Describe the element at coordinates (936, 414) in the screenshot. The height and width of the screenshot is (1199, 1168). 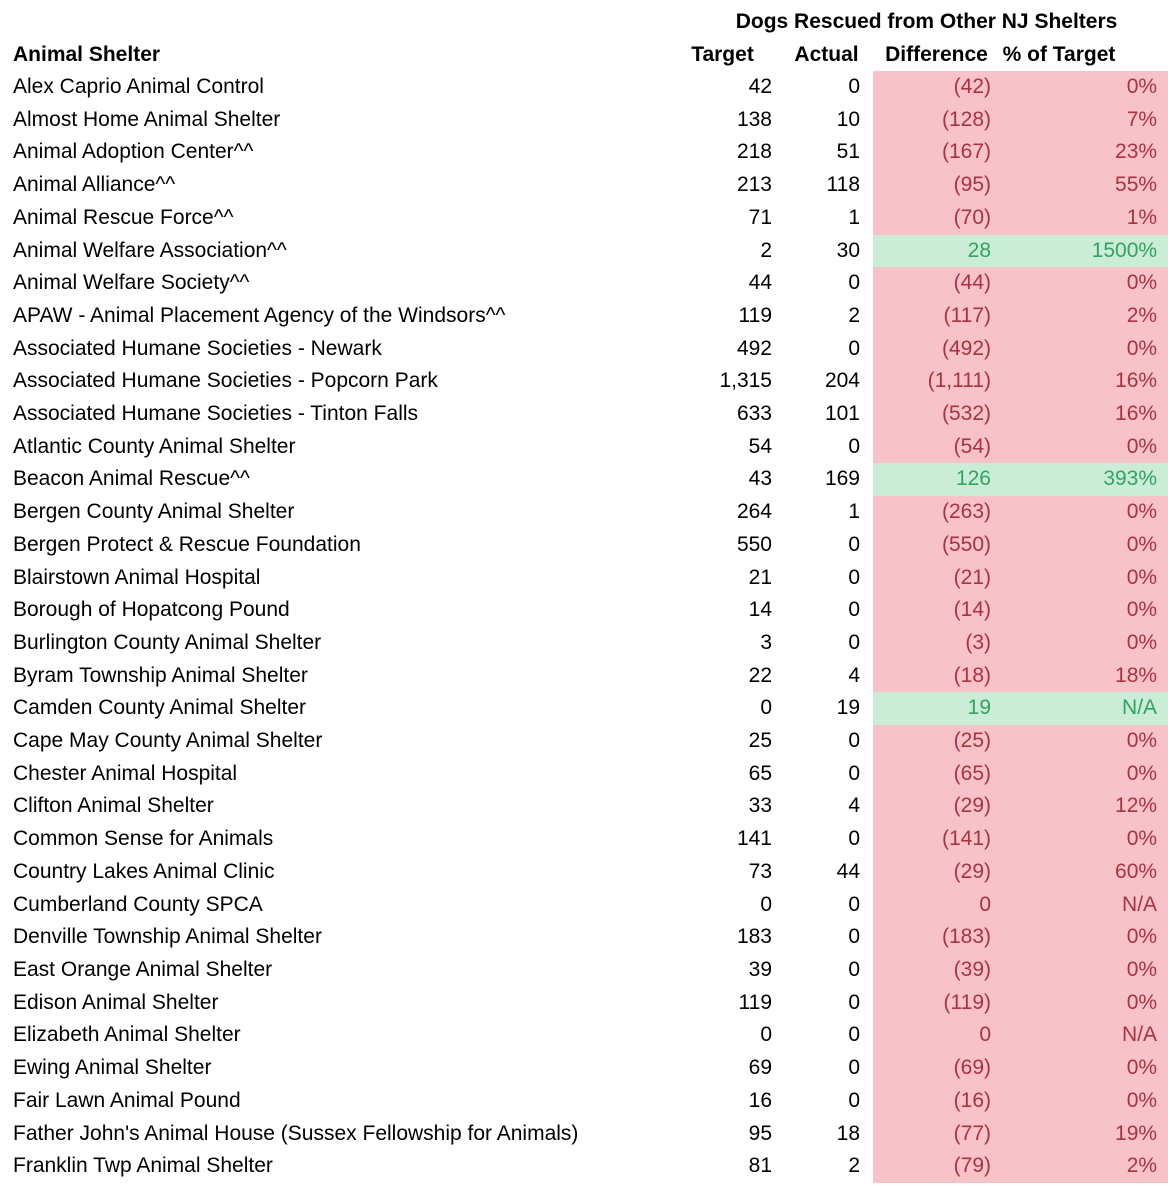
I see `difference-cell: (532)` at that location.